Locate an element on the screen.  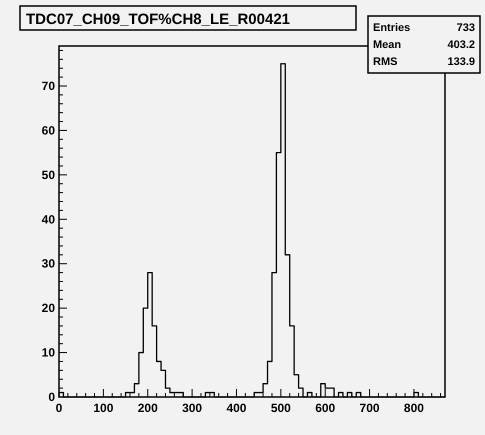
y-tick-label: 60 is located at coordinates (49, 130).